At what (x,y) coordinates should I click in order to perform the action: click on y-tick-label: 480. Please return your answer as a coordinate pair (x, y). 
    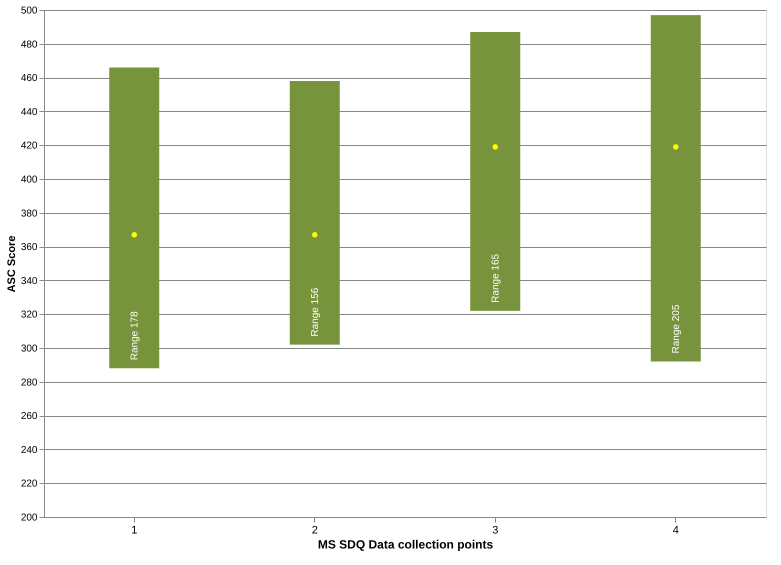
    Looking at the image, I should click on (29, 44).